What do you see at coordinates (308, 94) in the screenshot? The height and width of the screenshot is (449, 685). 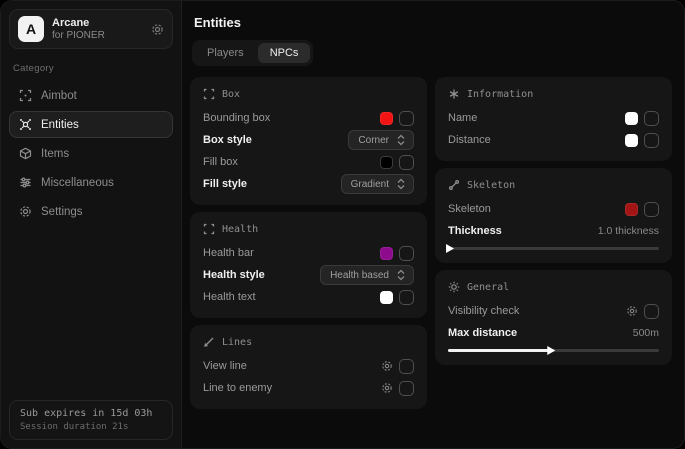 I see `card-header: Box` at bounding box center [308, 94].